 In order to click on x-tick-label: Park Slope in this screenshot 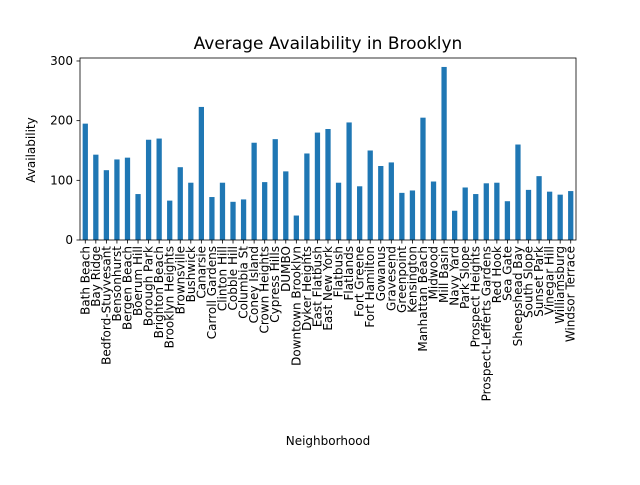, I will do `click(465, 277)`.